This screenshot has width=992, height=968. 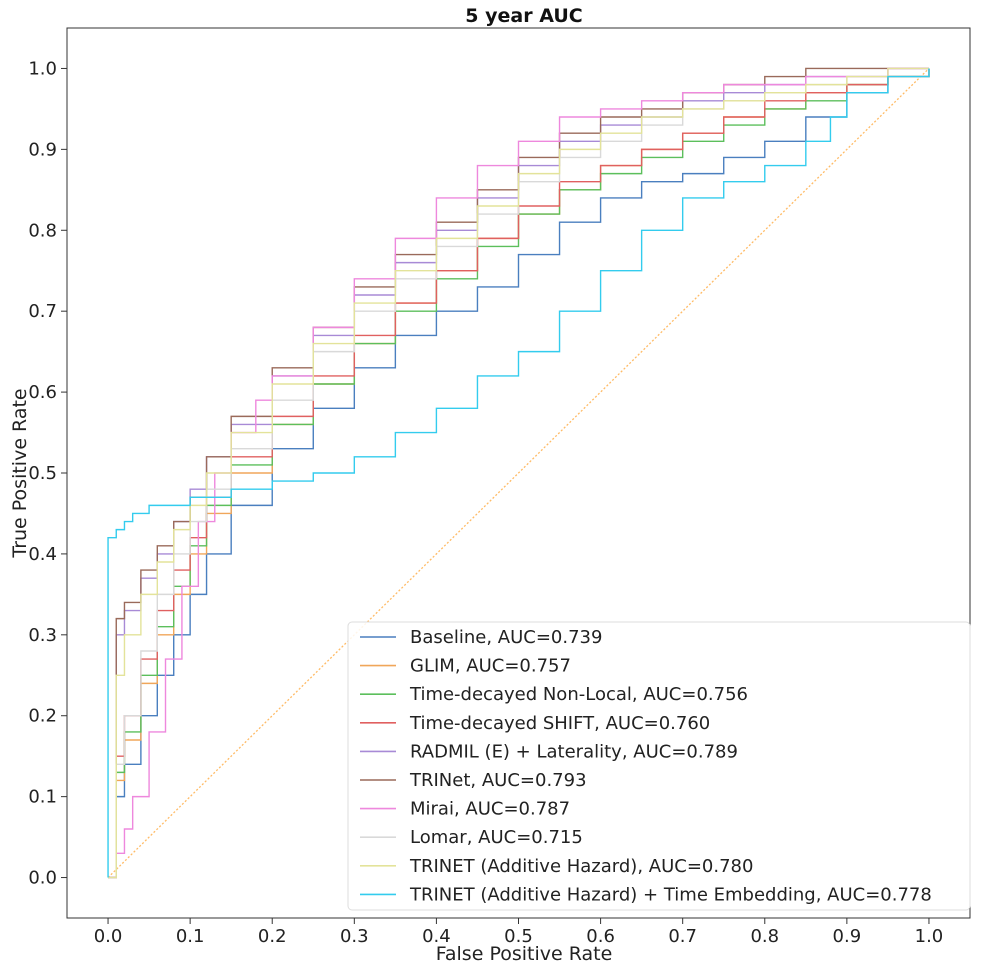 What do you see at coordinates (847, 936) in the screenshot?
I see `x-tick-label: 0.9` at bounding box center [847, 936].